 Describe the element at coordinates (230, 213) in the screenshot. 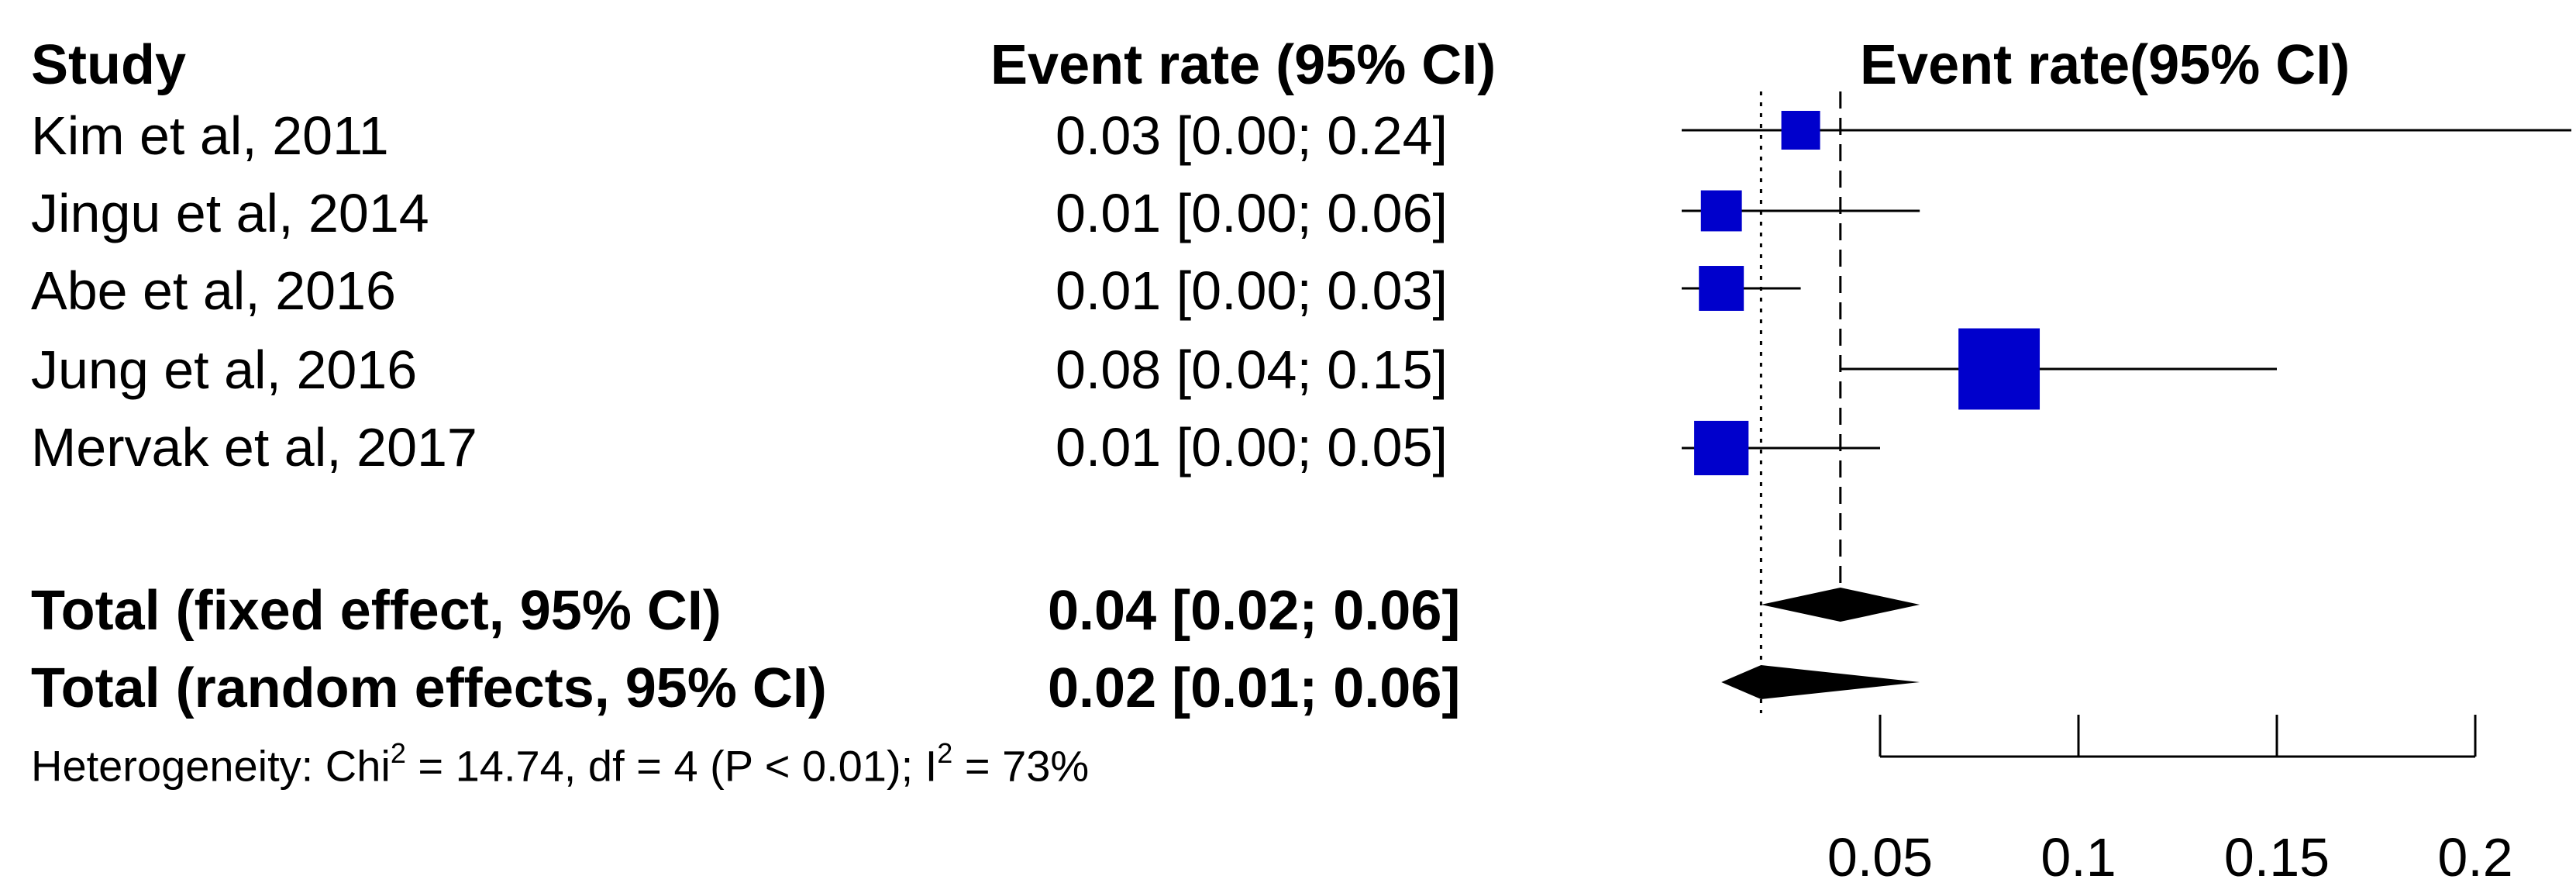

I see `study-label: Jingu et al, 2014` at that location.